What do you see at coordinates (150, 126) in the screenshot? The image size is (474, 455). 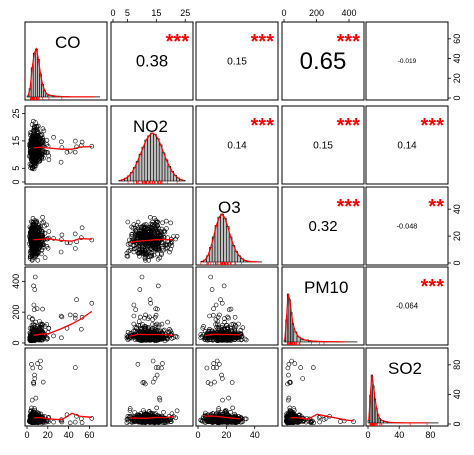 I see `variable-label-no2: NO2` at bounding box center [150, 126].